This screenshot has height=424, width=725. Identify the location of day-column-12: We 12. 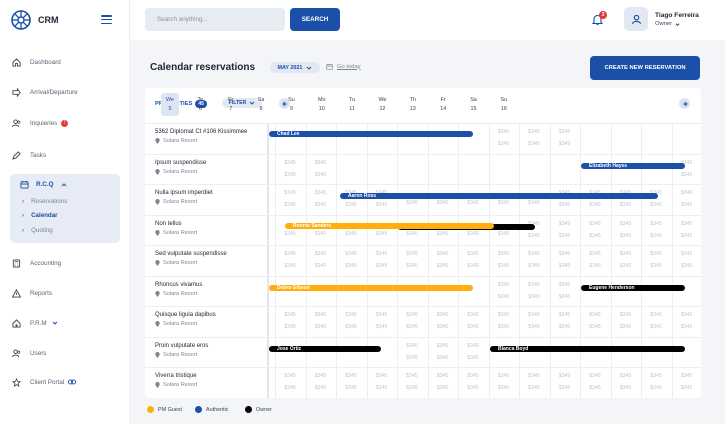
(382, 104).